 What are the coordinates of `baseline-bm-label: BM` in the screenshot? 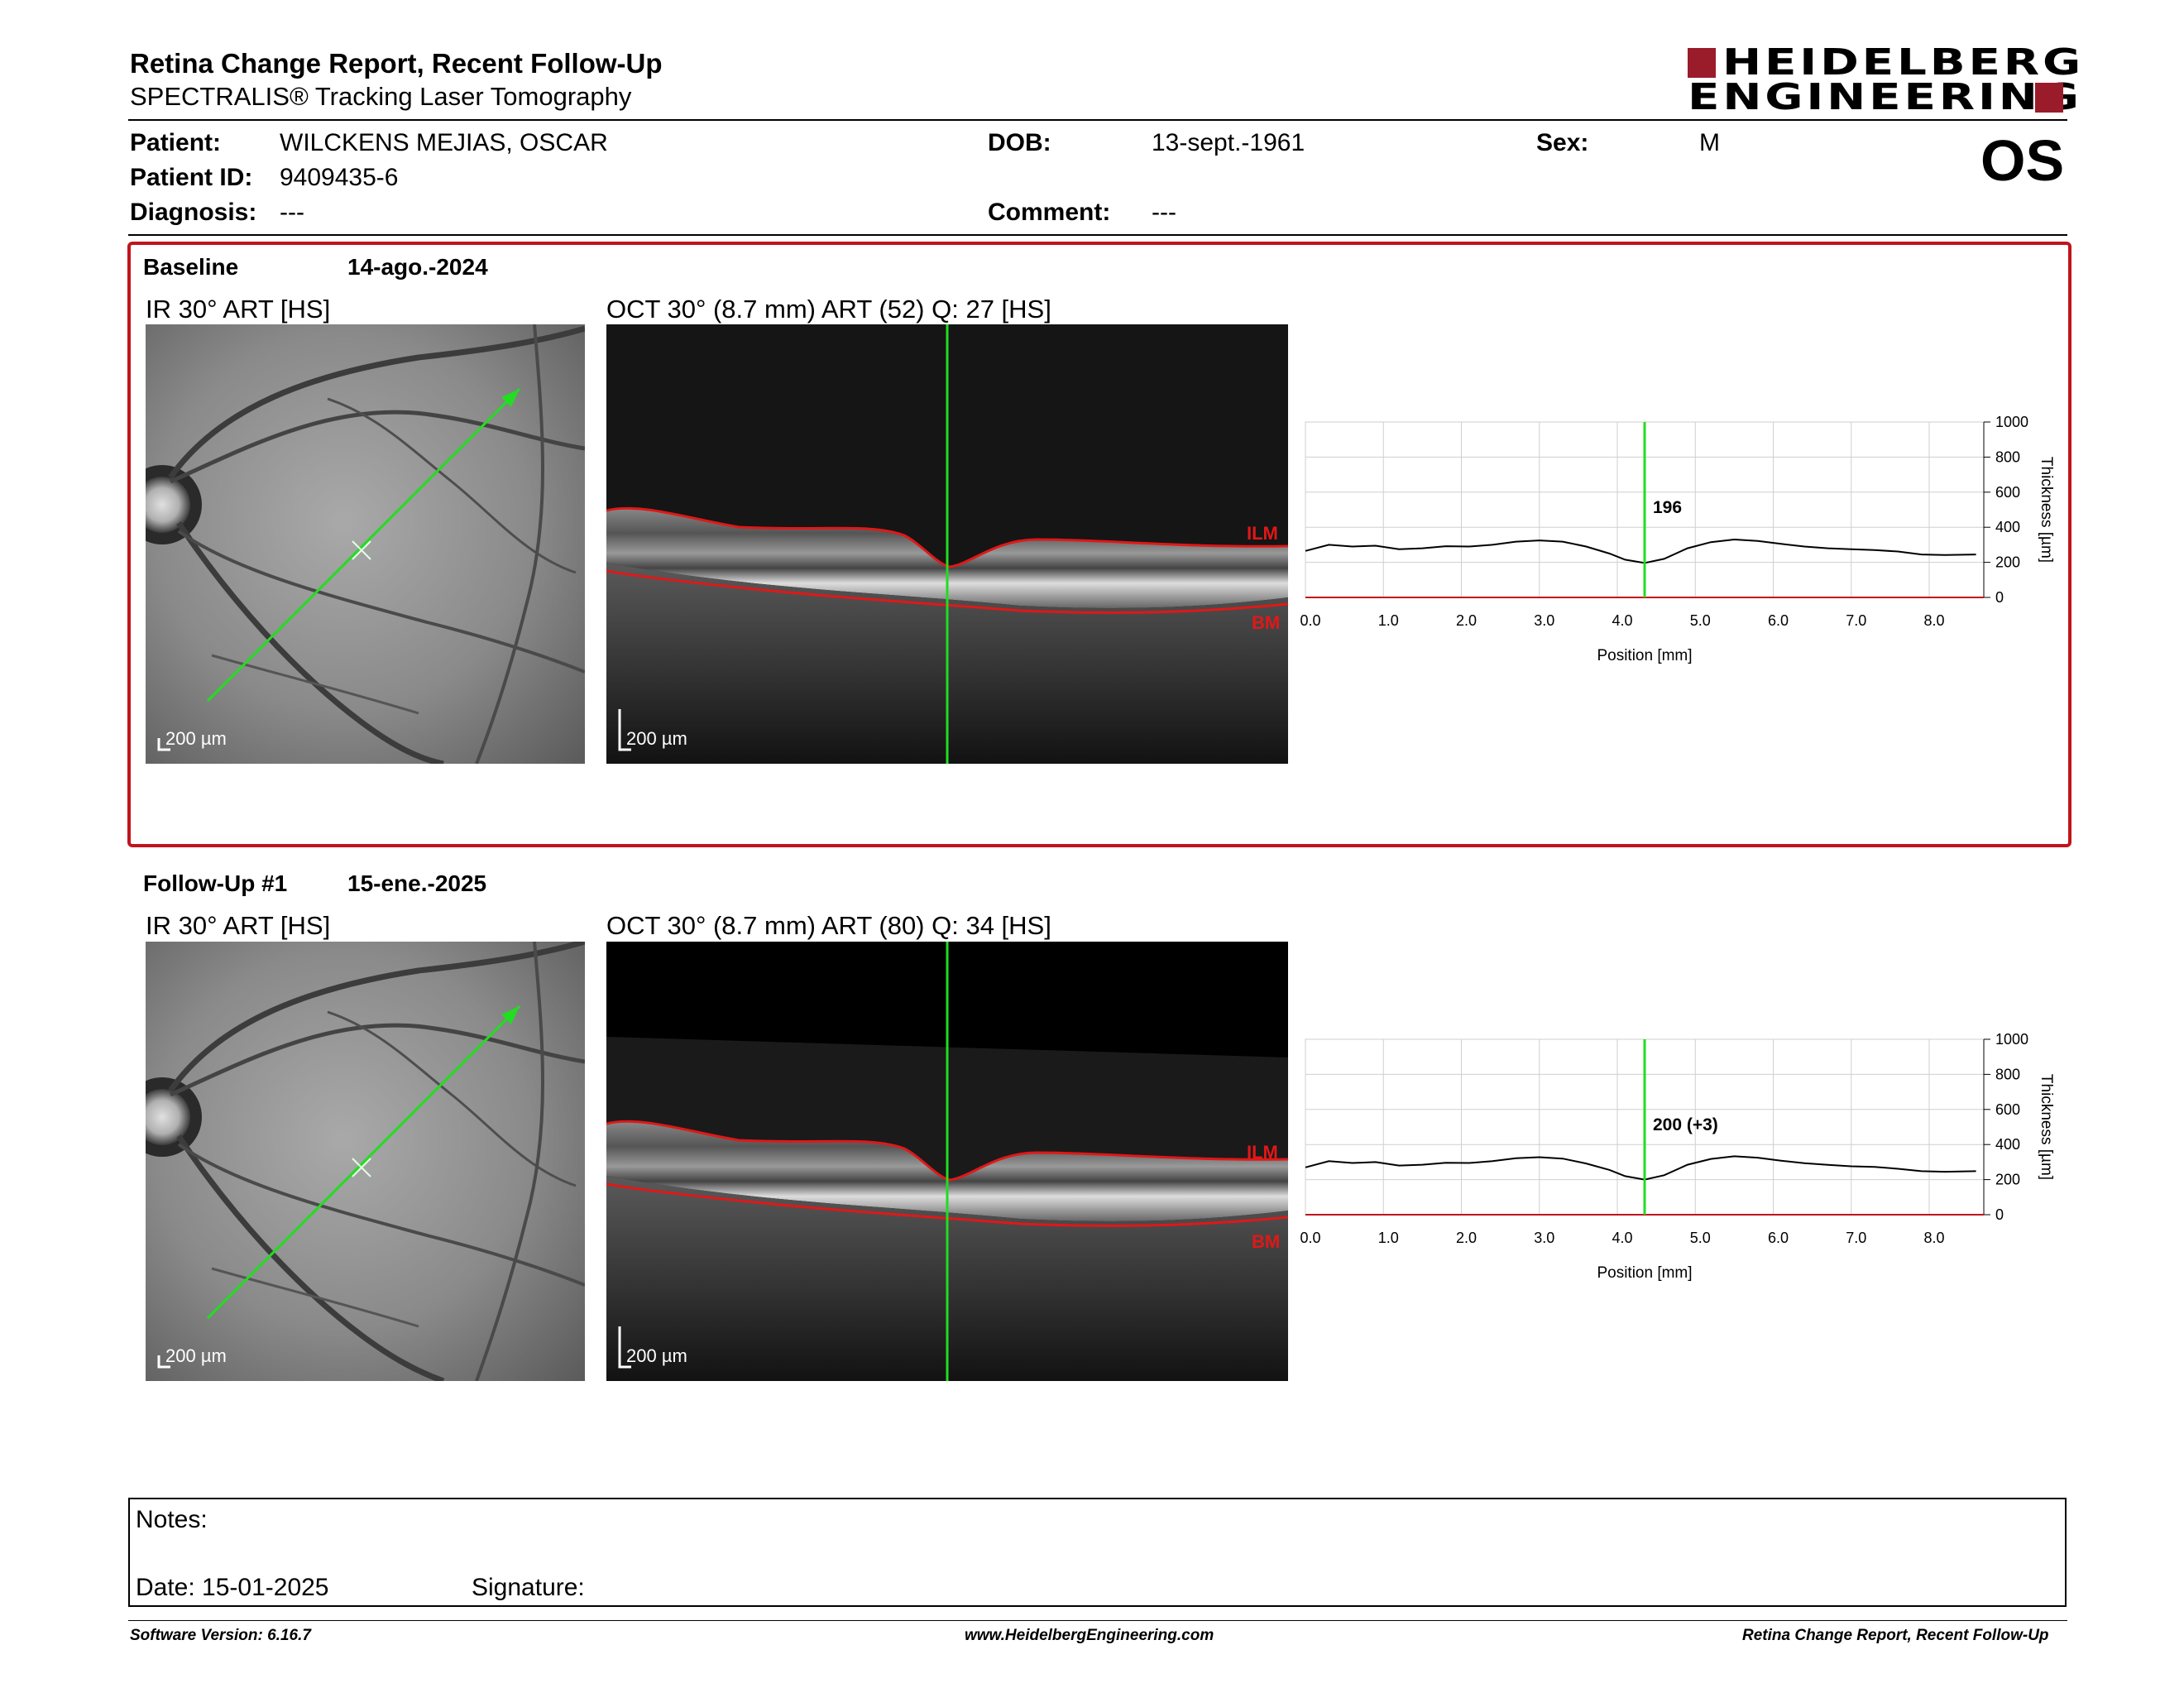 It's located at (1266, 622).